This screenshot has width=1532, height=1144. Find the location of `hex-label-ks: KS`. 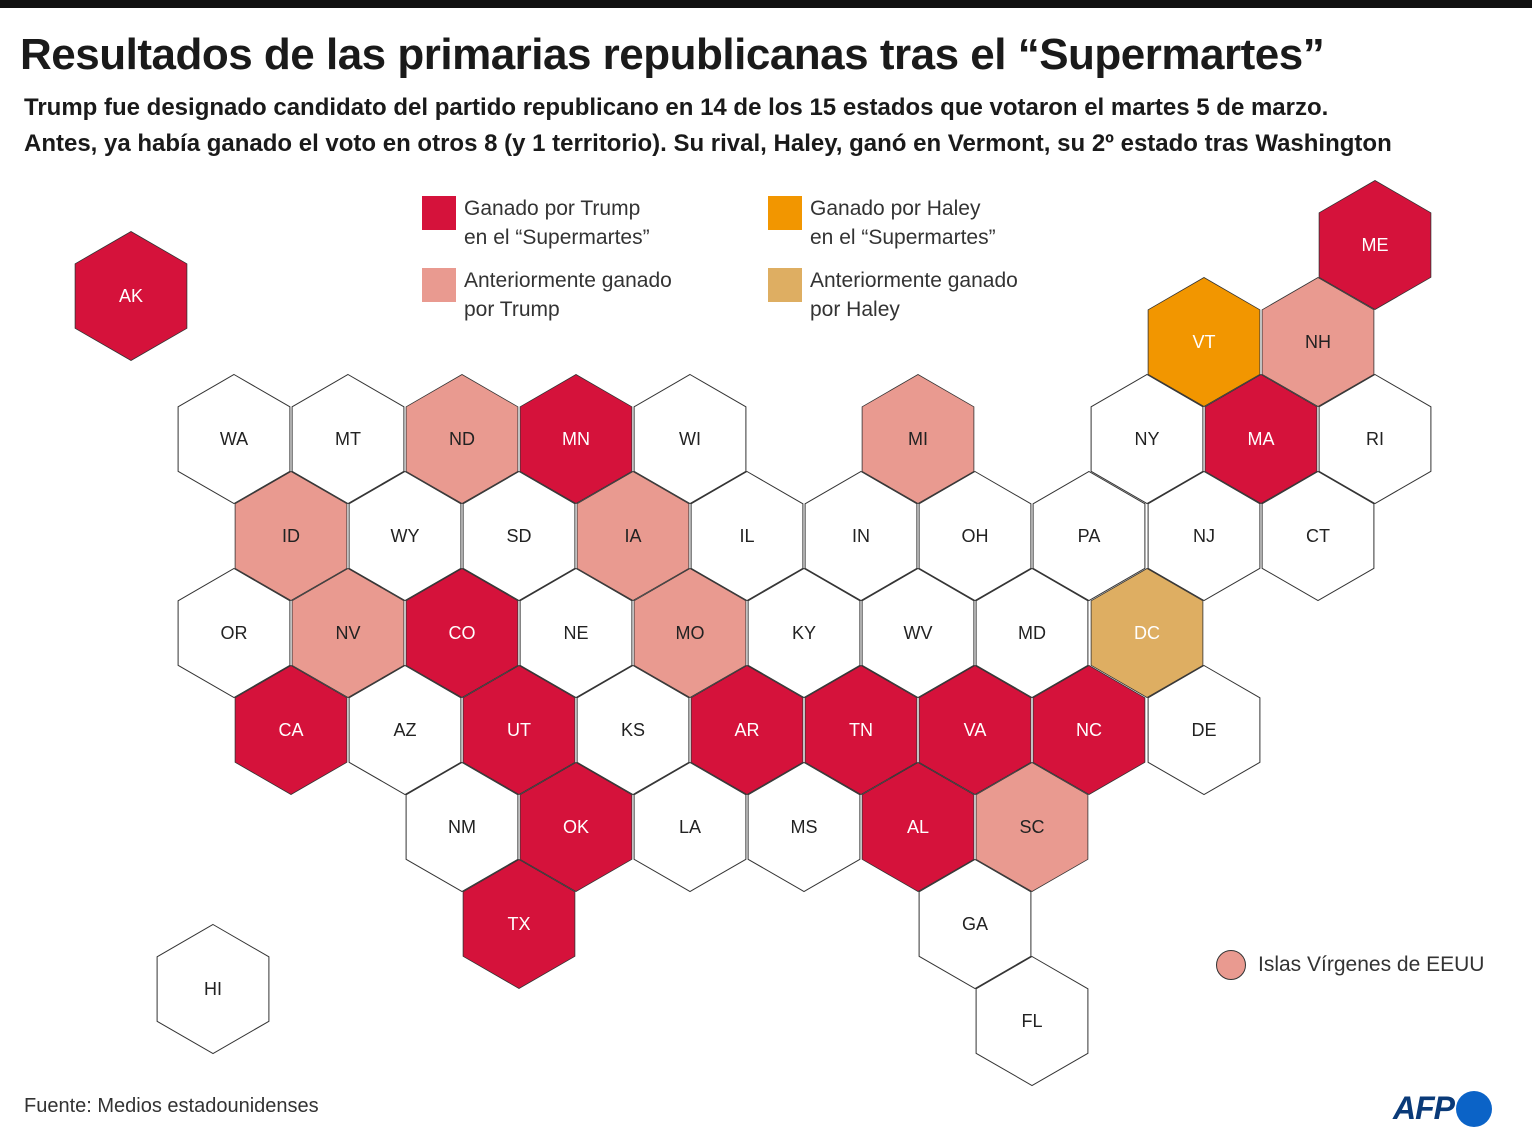

hex-label-ks: KS is located at coordinates (633, 730).